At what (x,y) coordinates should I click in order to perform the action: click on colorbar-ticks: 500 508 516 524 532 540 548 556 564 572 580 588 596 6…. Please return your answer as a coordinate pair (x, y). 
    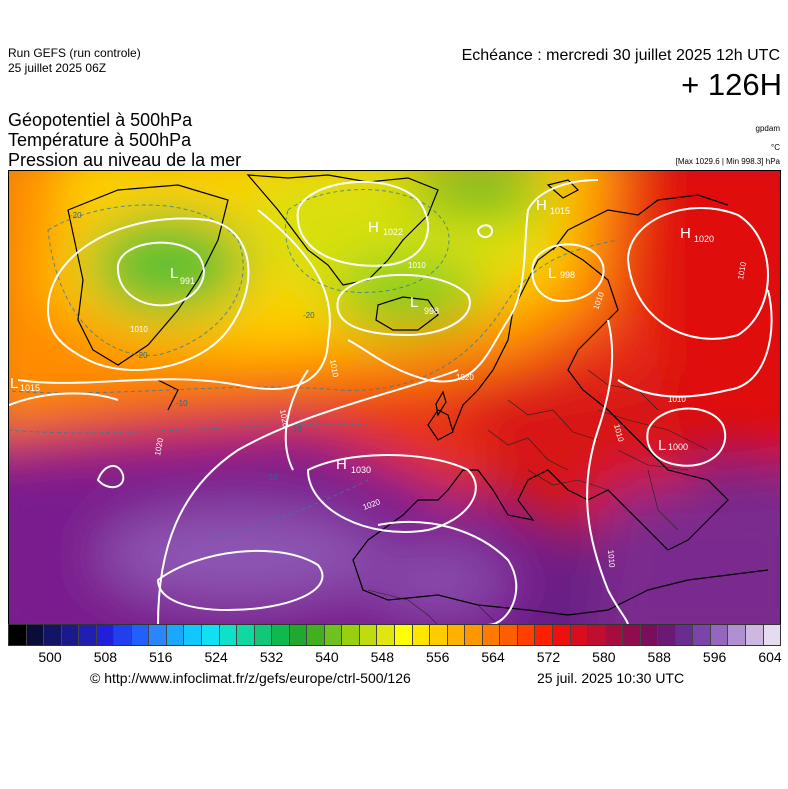
    Looking at the image, I should click on (394, 658).